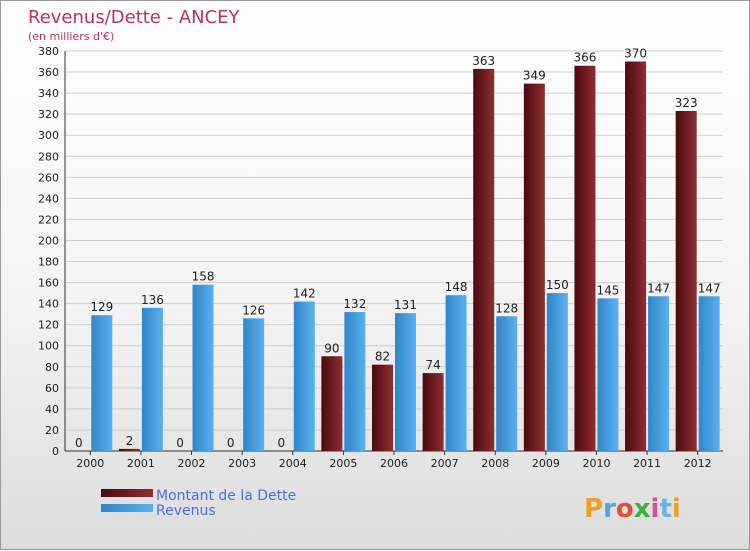 This screenshot has height=551, width=750. Describe the element at coordinates (52, 409) in the screenshot. I see `y-tick-label: 40` at that location.